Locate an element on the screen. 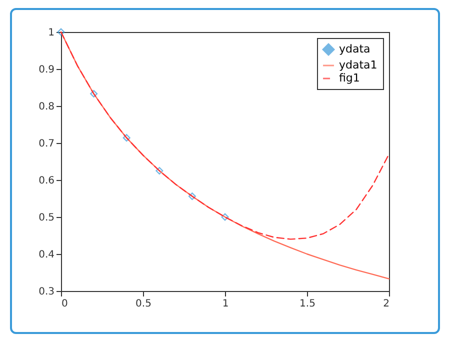  x-tick-label: 0.5 is located at coordinates (144, 304).